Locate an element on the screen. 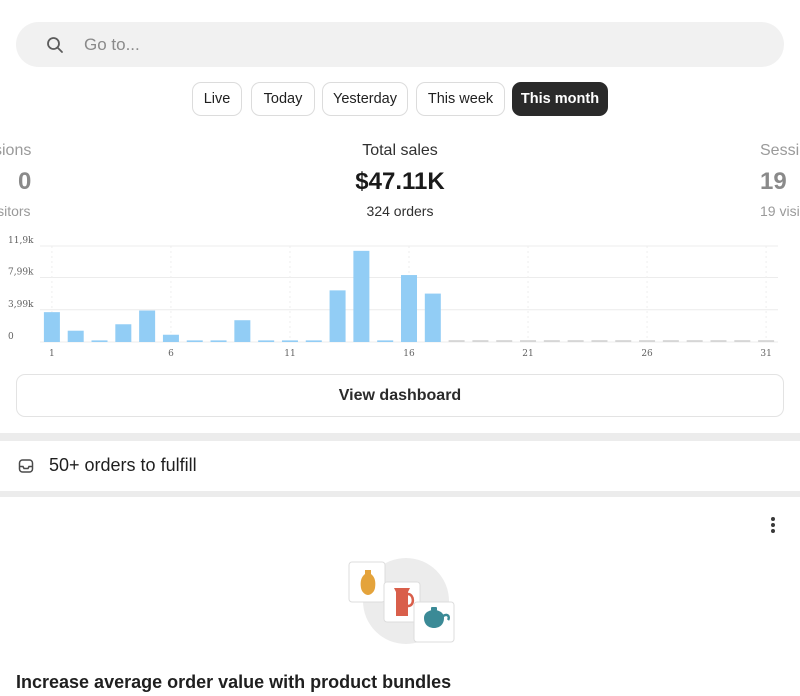 The image size is (800, 696). view-dashboard-button: View dashboard is located at coordinates (400, 395).